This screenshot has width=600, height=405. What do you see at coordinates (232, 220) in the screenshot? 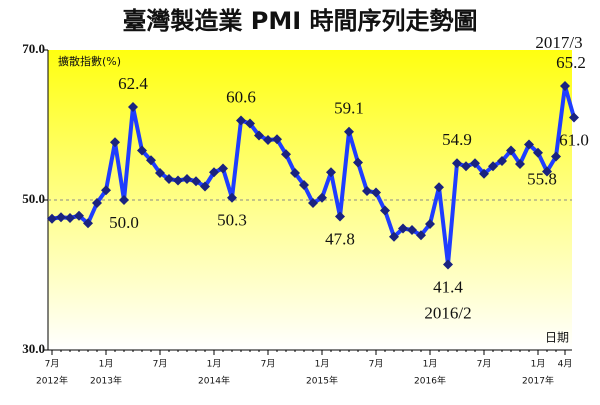
I see `data-label: 50.3` at bounding box center [232, 220].